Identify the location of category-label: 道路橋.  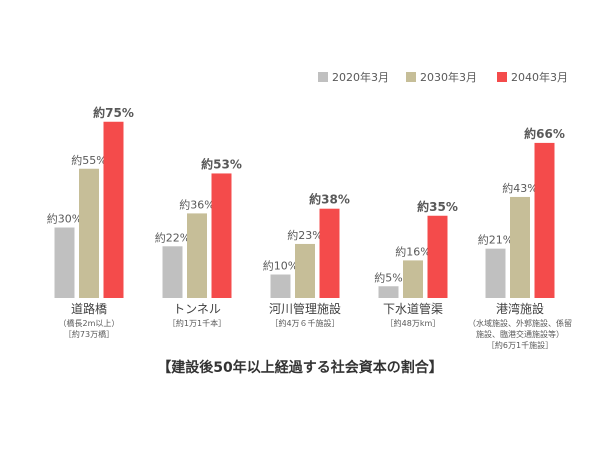
(89, 308).